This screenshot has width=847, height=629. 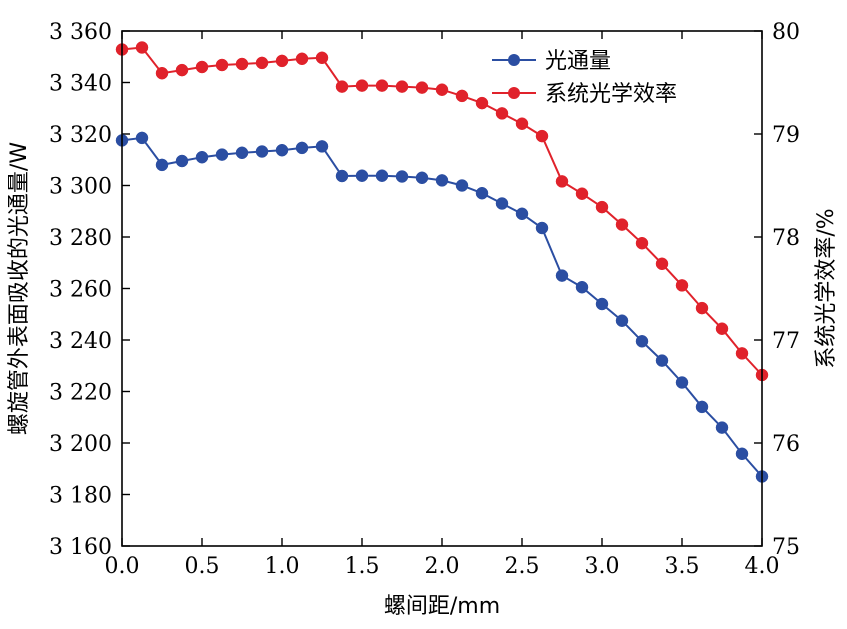 What do you see at coordinates (826, 288) in the screenshot?
I see `y-axis-right-title: 系统光学效率/%` at bounding box center [826, 288].